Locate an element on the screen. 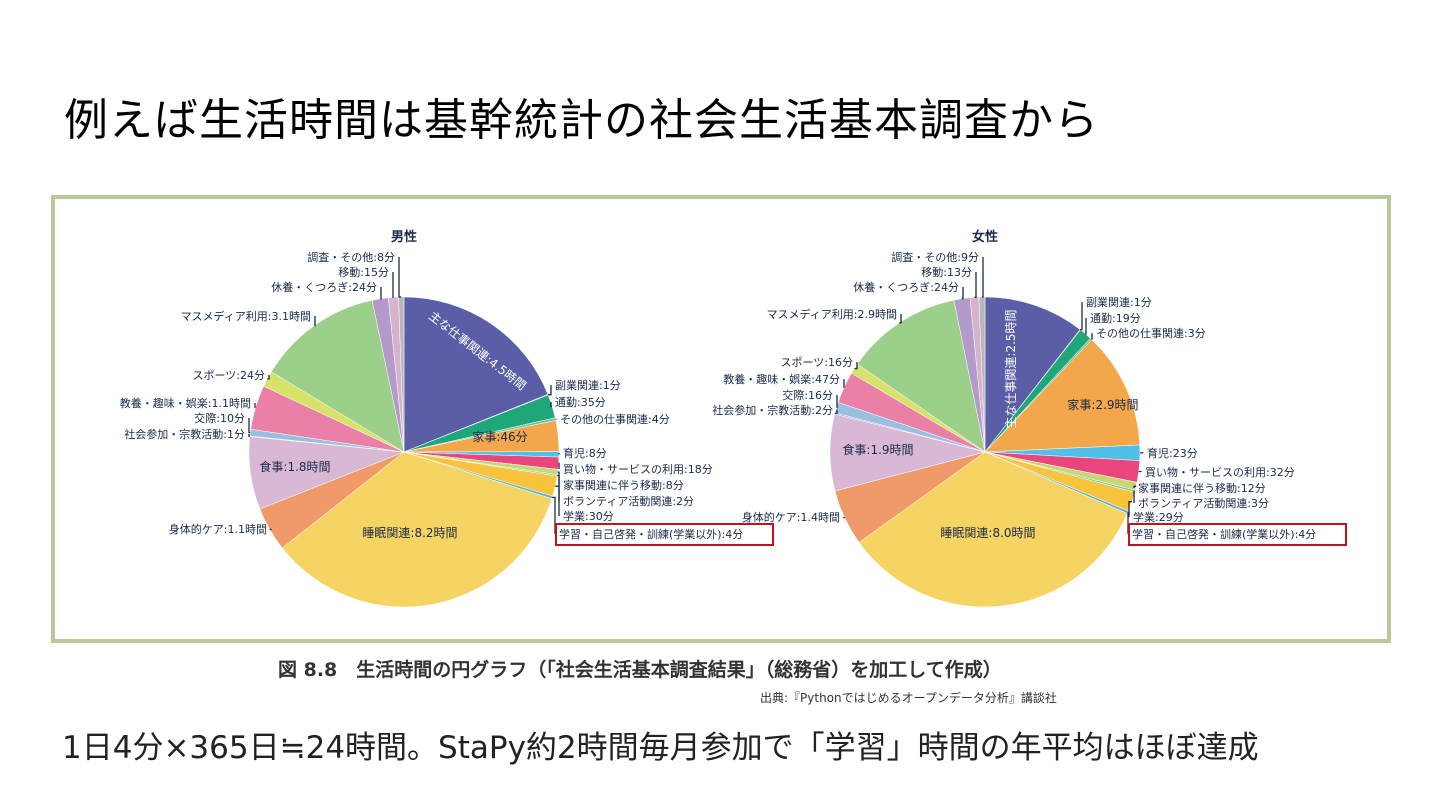  slice-label: ボランティア活動関連:3分 is located at coordinates (1203, 503).